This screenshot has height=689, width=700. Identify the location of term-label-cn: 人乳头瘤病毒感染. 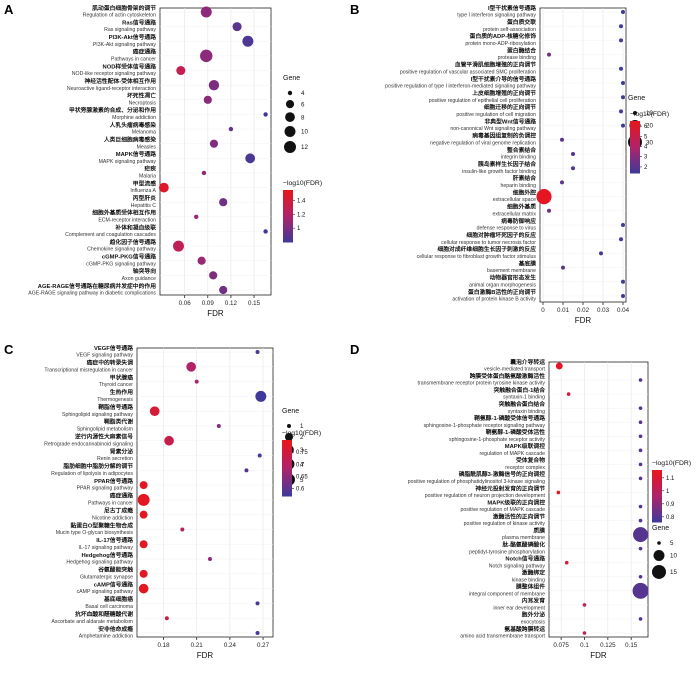
(133, 125).